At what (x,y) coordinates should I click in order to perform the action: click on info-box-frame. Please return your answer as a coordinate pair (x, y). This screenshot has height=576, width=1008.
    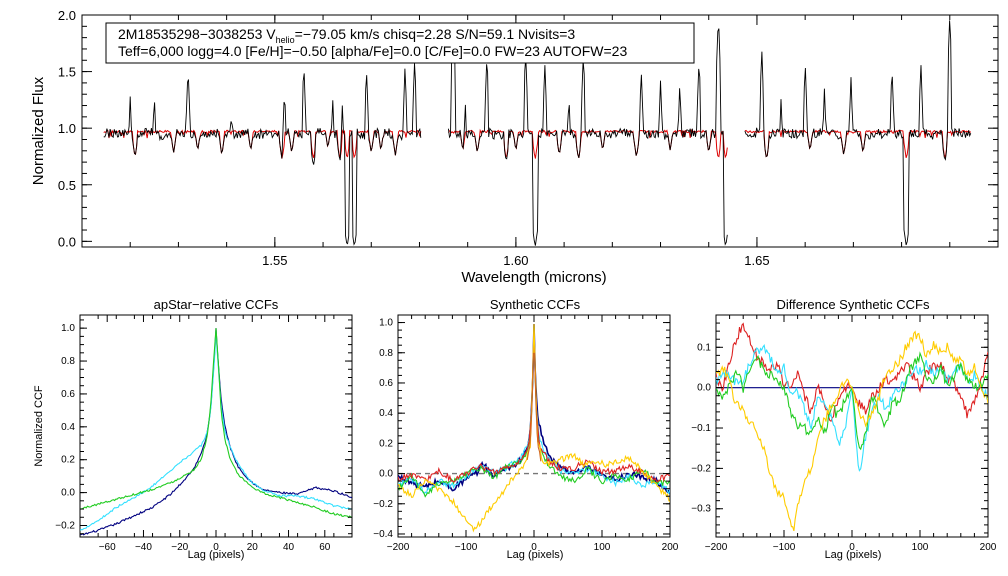
    Looking at the image, I should click on (400, 43).